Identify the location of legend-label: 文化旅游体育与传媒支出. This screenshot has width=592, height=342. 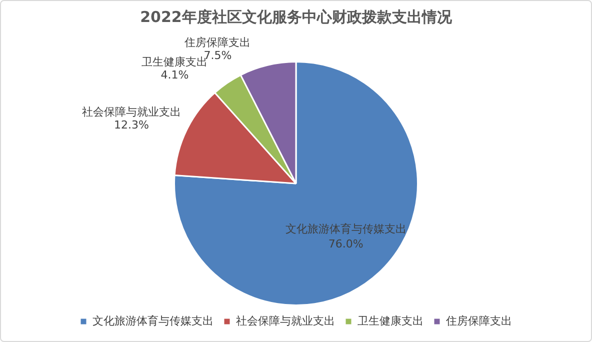
(153, 321).